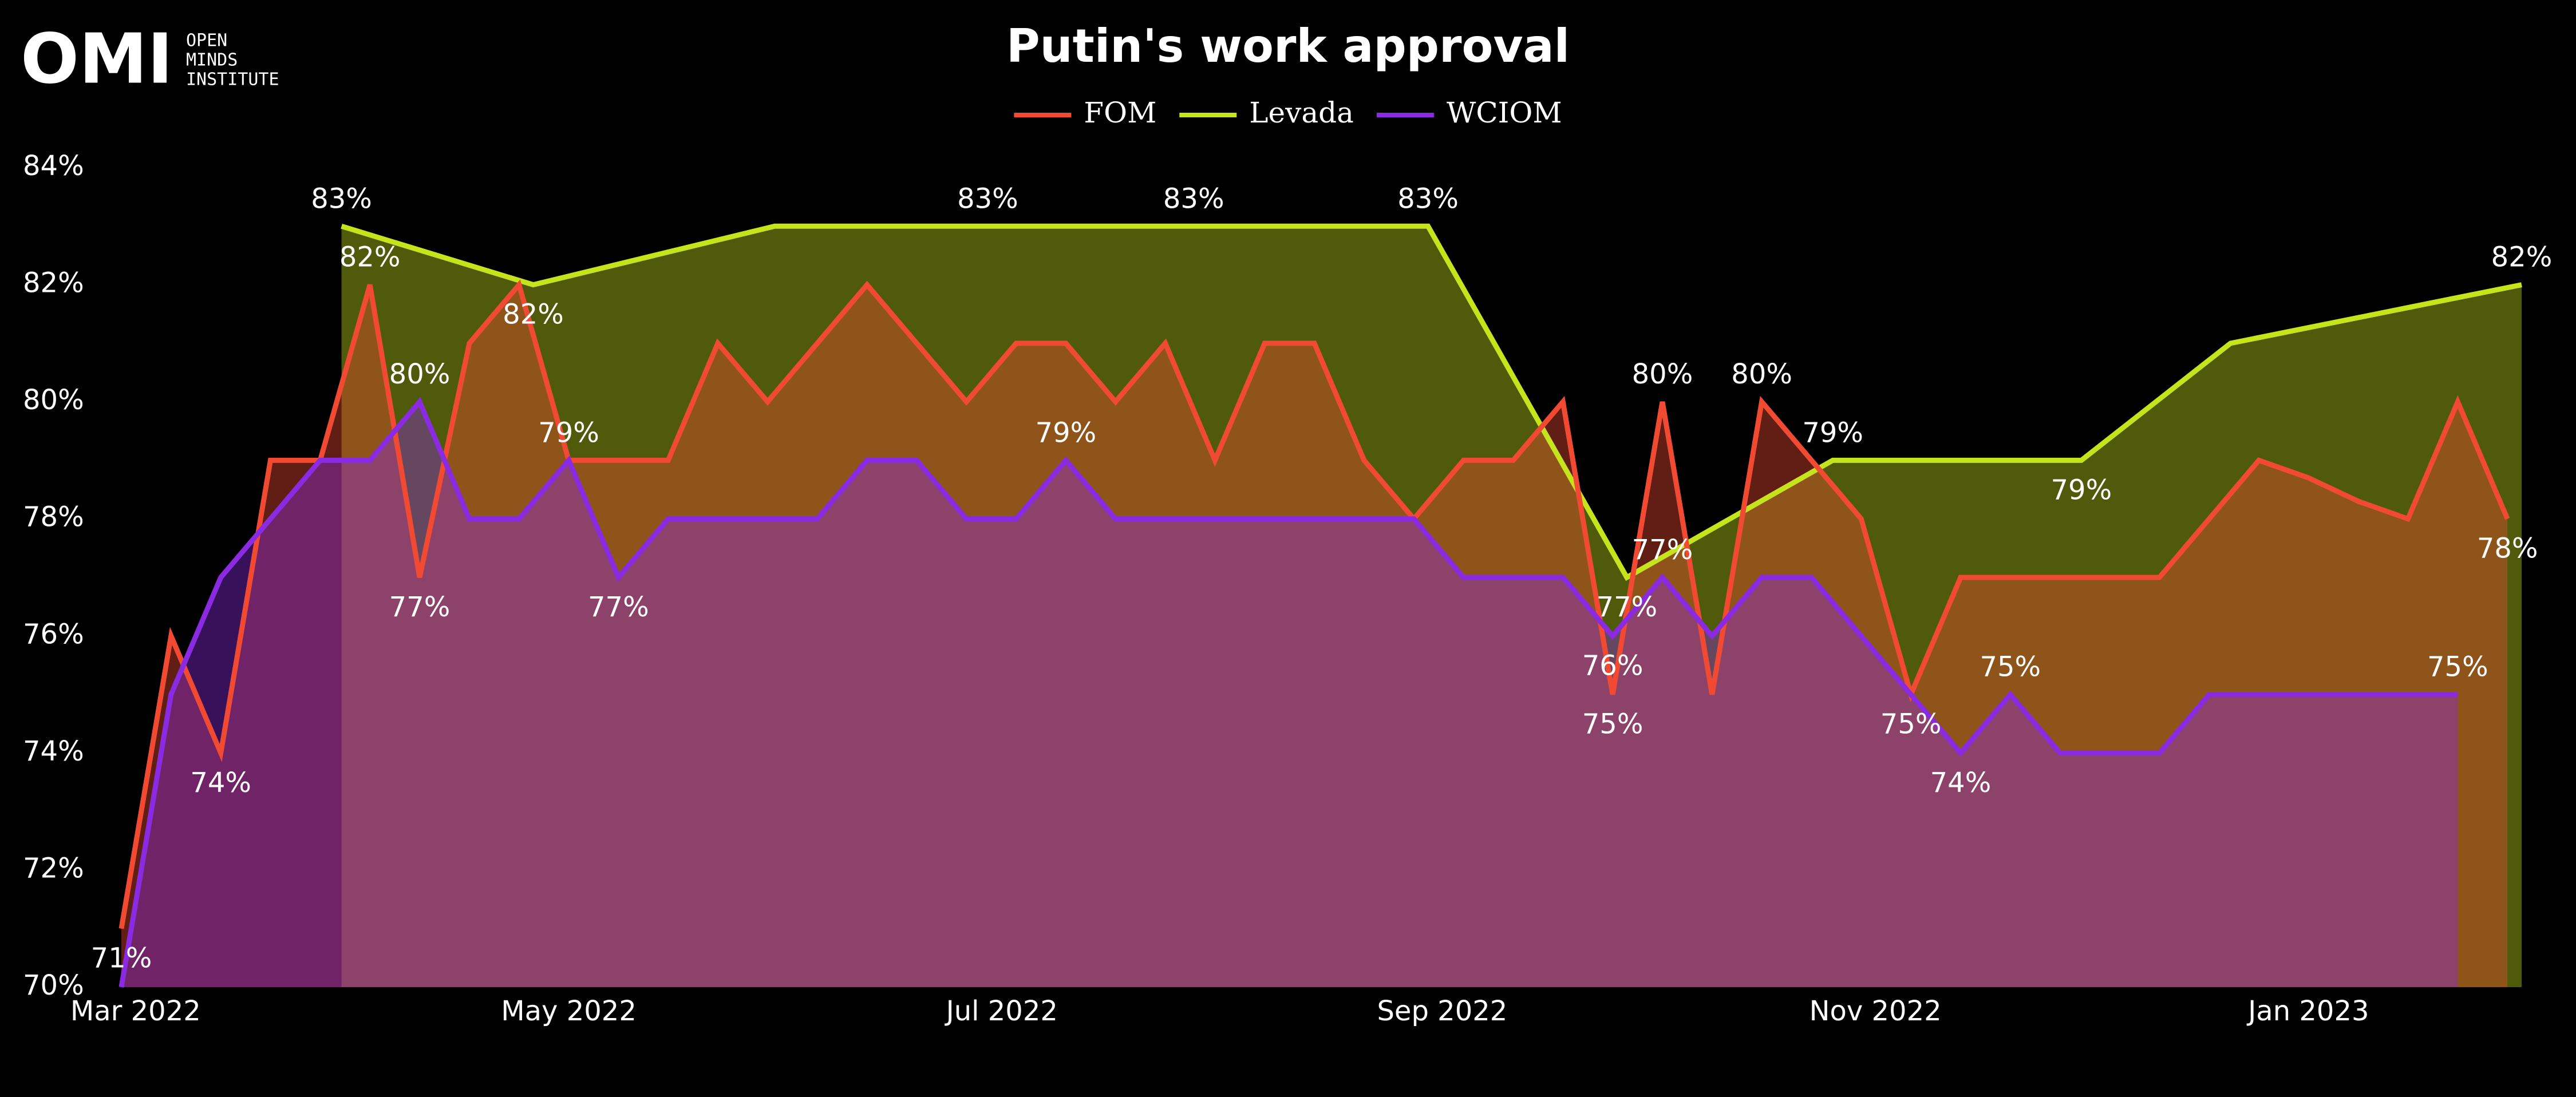 The height and width of the screenshot is (1097, 2576). I want to click on data-label: 71%, so click(121, 959).